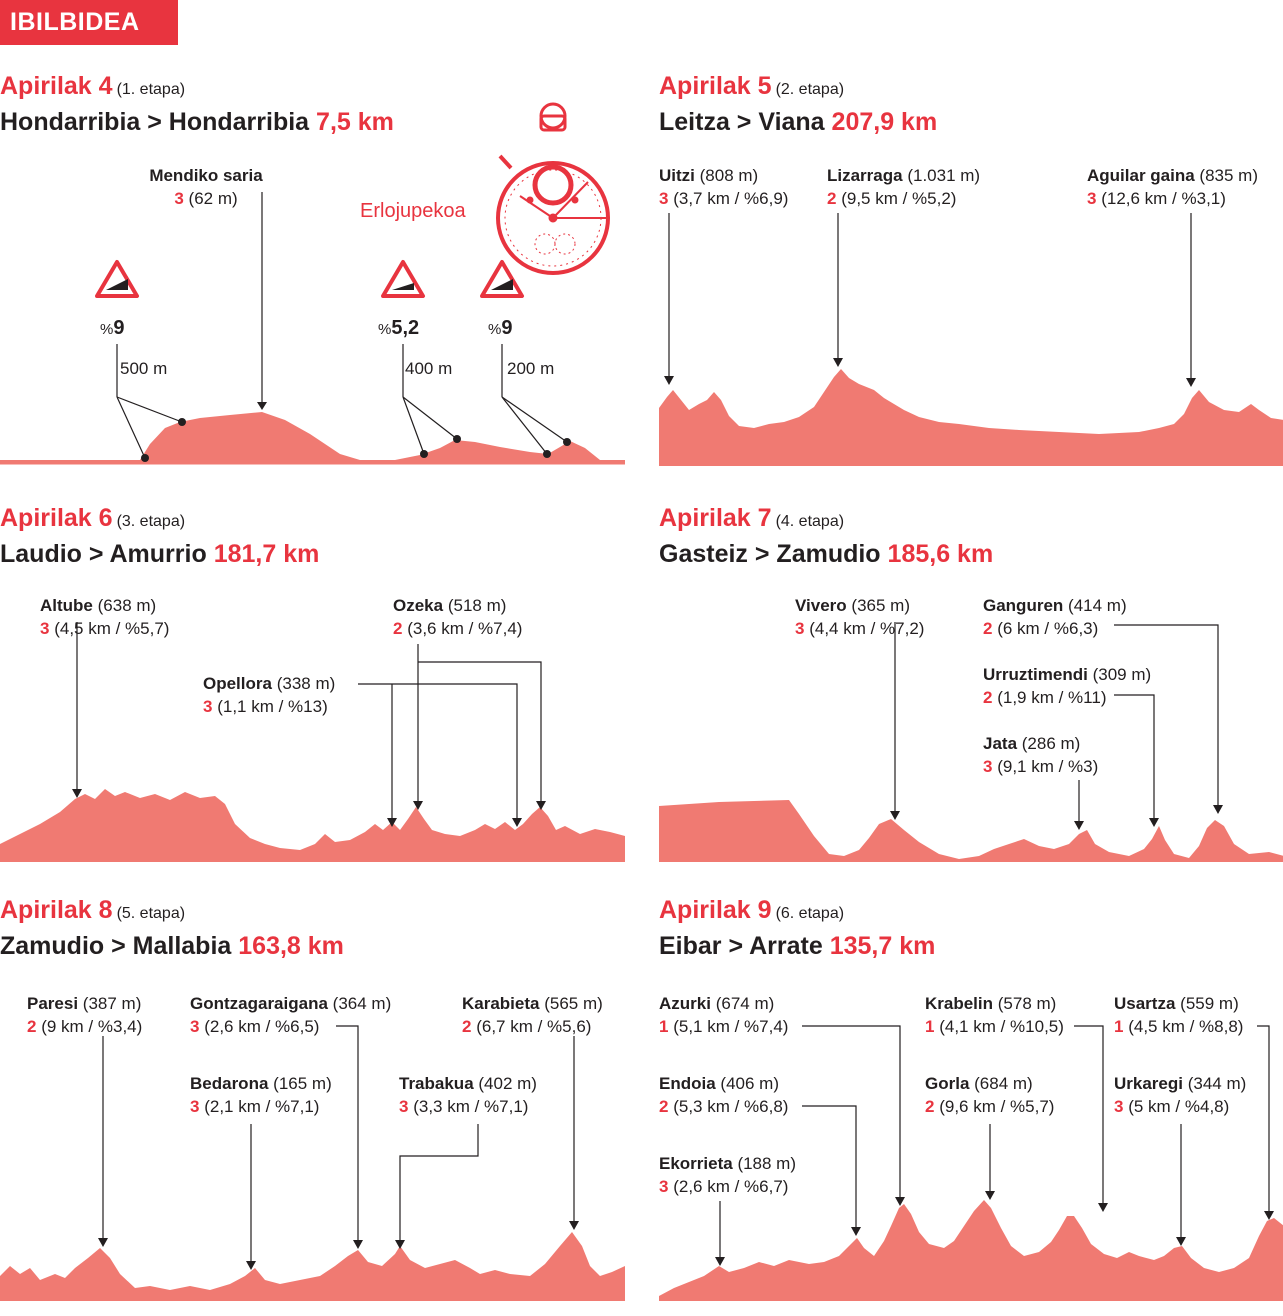  Describe the element at coordinates (532, 1015) in the screenshot. I see `climb-label: Karabieta (565 m) 2 (6,7 km / %5,6)` at that location.